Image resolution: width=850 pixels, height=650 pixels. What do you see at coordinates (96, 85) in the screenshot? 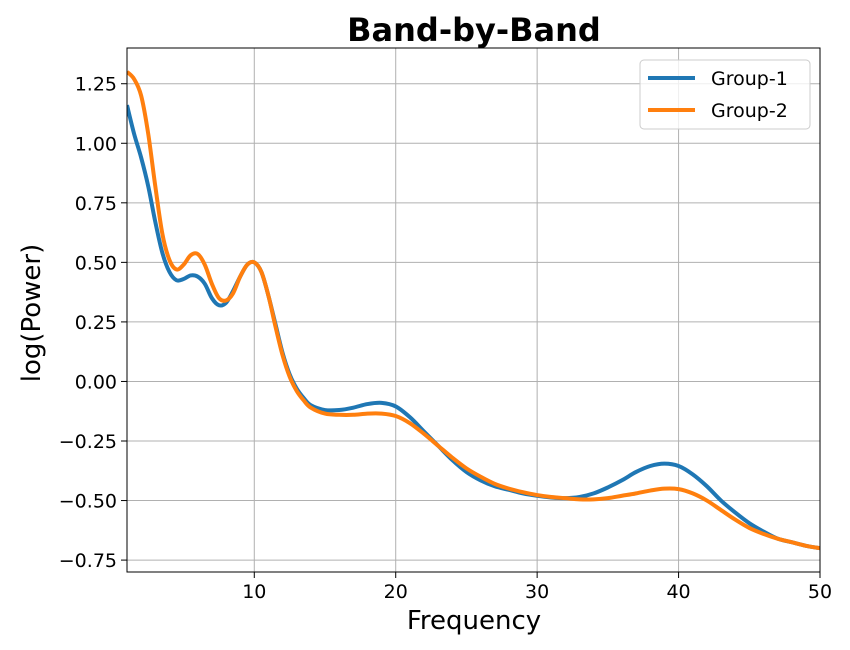
I see `y-tick-label: 1.25` at bounding box center [96, 85].